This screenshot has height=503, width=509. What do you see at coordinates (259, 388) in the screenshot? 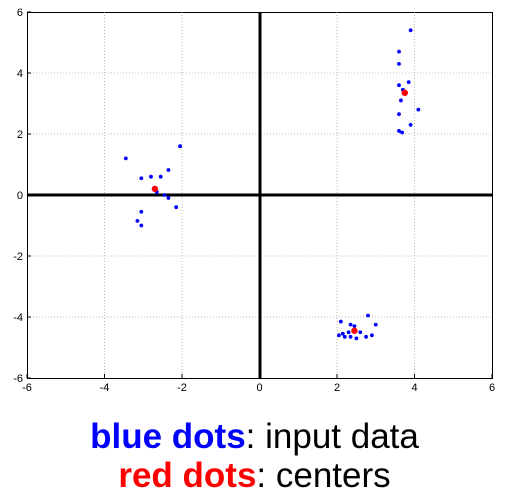
I see `x-tick-label: 0` at bounding box center [259, 388].